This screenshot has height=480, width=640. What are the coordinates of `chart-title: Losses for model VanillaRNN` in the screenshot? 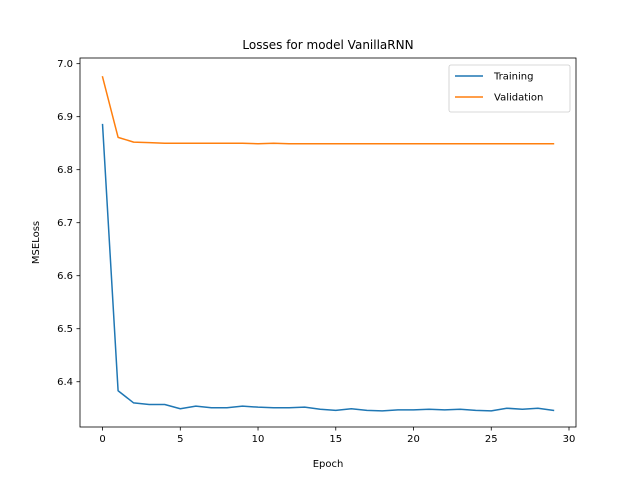 It's located at (327, 45).